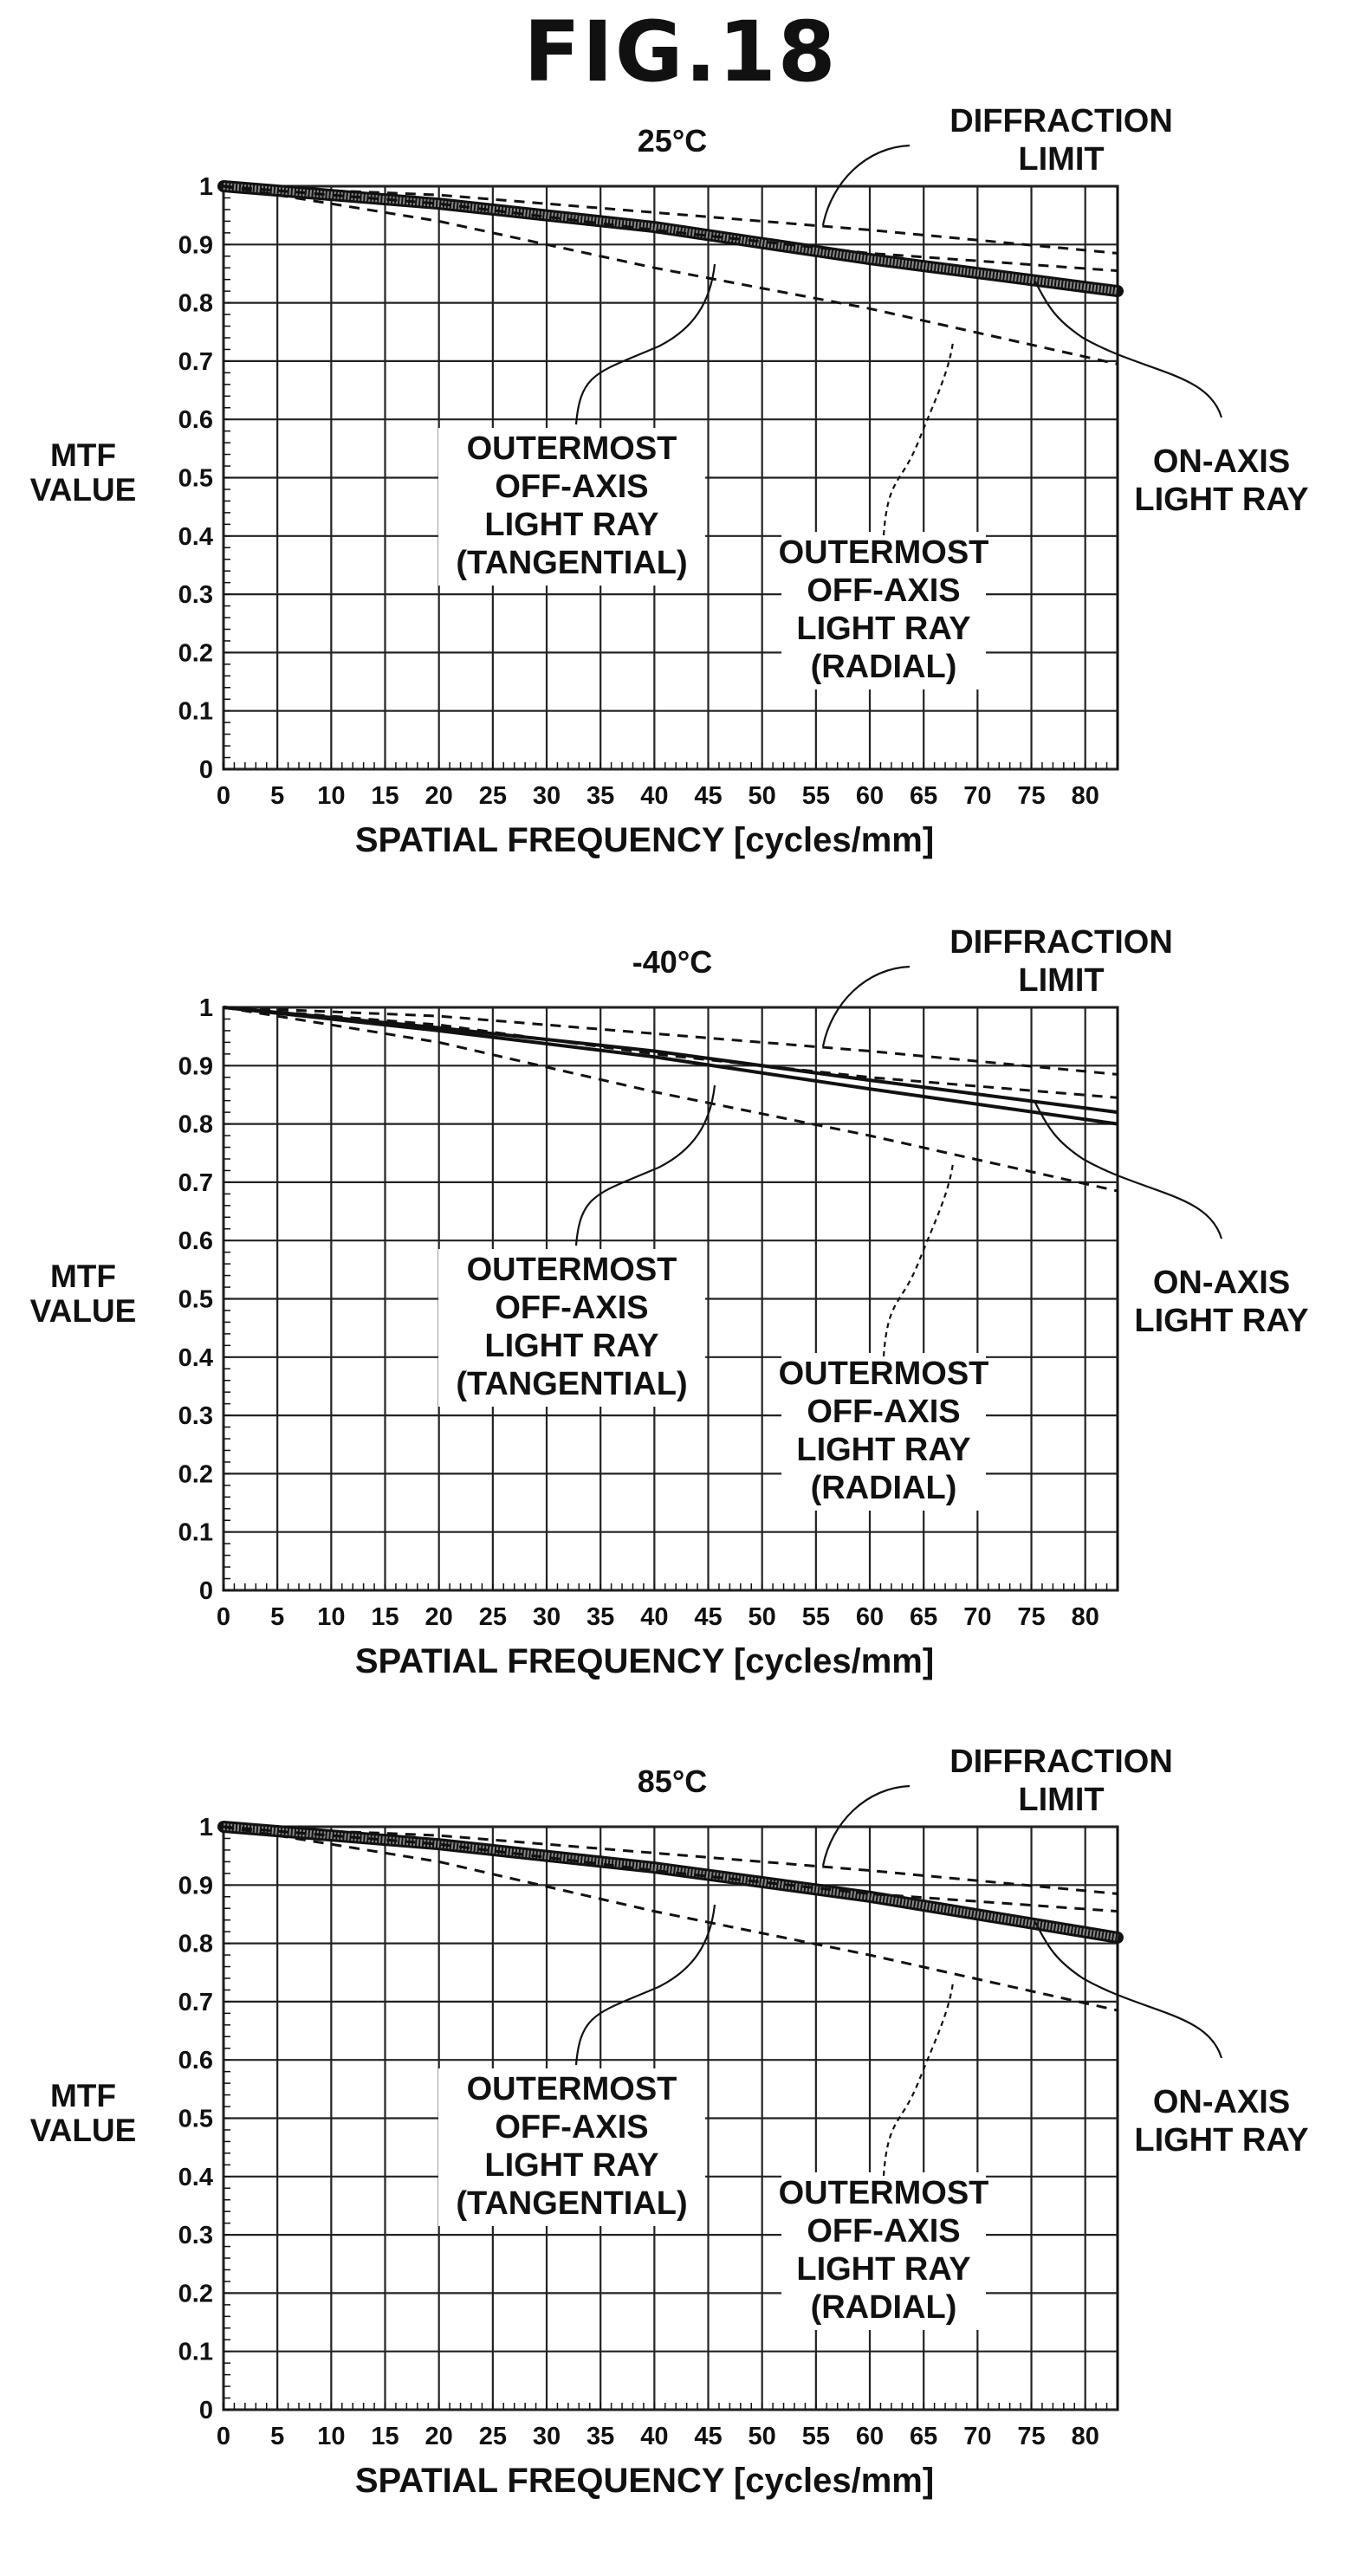 Image resolution: width=1361 pixels, height=2576 pixels. What do you see at coordinates (680, 51) in the screenshot?
I see `figure-title: FIG.18` at bounding box center [680, 51].